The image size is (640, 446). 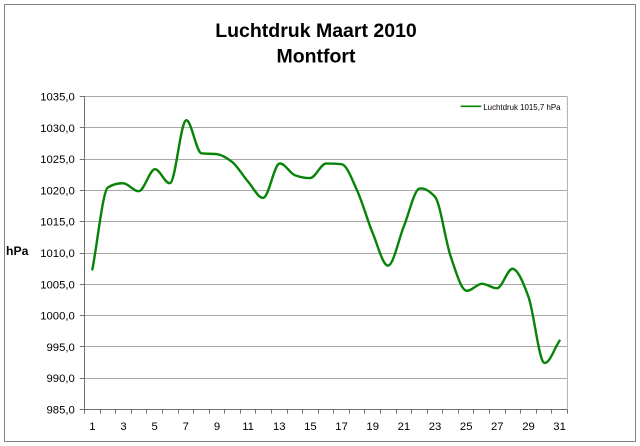 I want to click on svg-text: 7, so click(x=186, y=427).